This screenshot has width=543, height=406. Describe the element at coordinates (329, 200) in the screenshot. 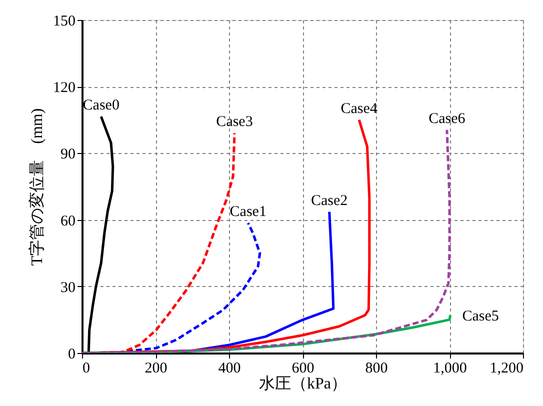

I see `series-label: Case2` at that location.